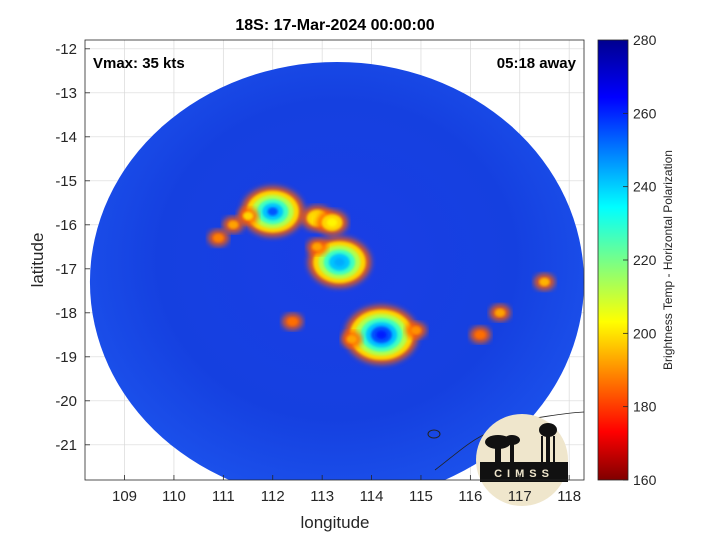 This screenshot has width=720, height=540. I want to click on island-outline, so click(434, 434).